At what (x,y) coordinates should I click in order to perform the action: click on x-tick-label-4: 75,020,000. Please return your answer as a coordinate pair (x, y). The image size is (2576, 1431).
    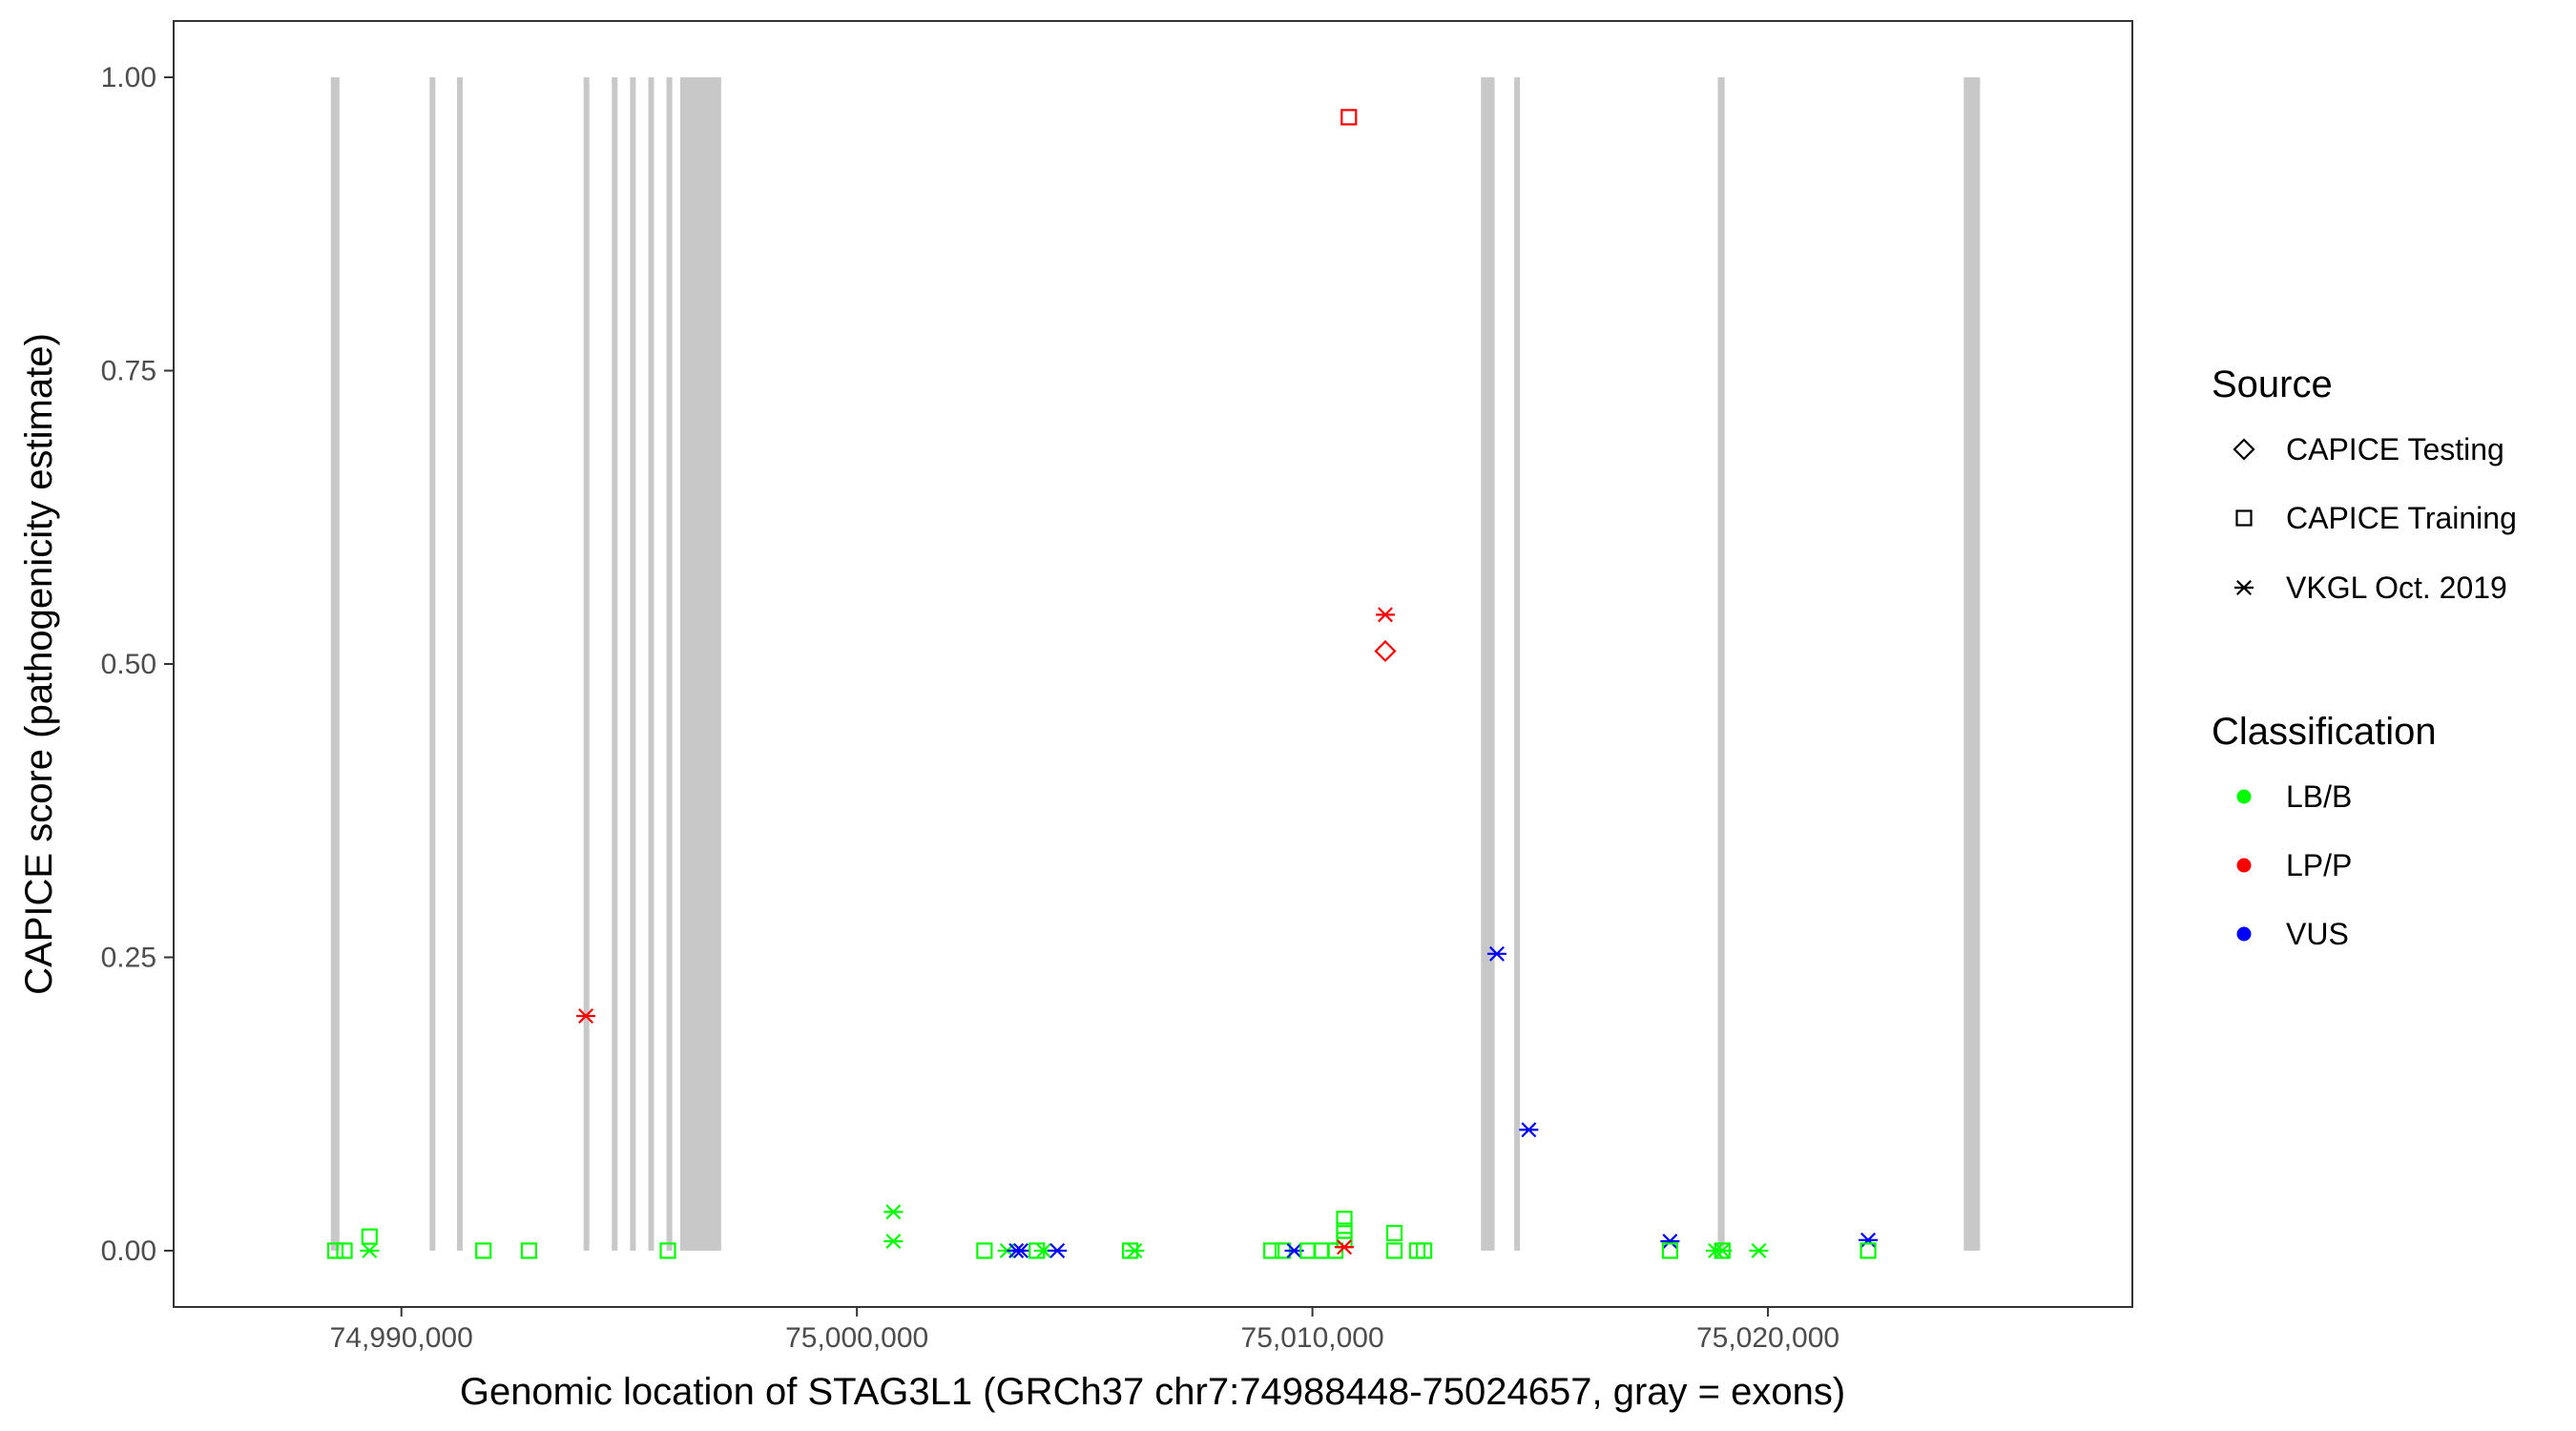
    Looking at the image, I should click on (1767, 1338).